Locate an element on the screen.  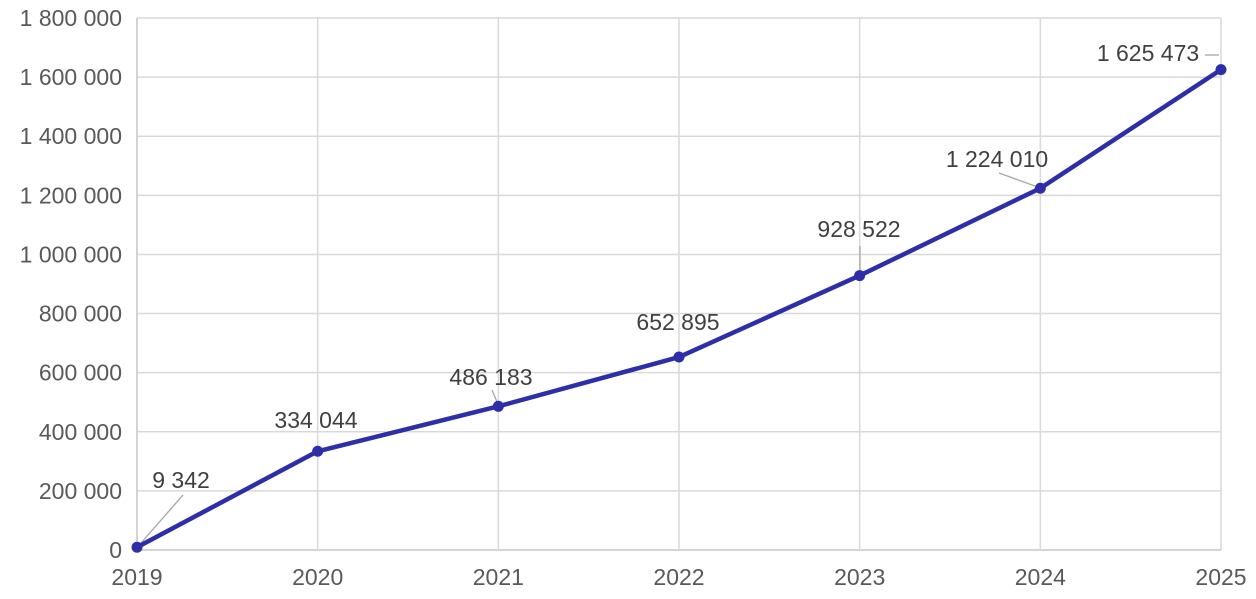
data-label: 652 895 is located at coordinates (677, 322).